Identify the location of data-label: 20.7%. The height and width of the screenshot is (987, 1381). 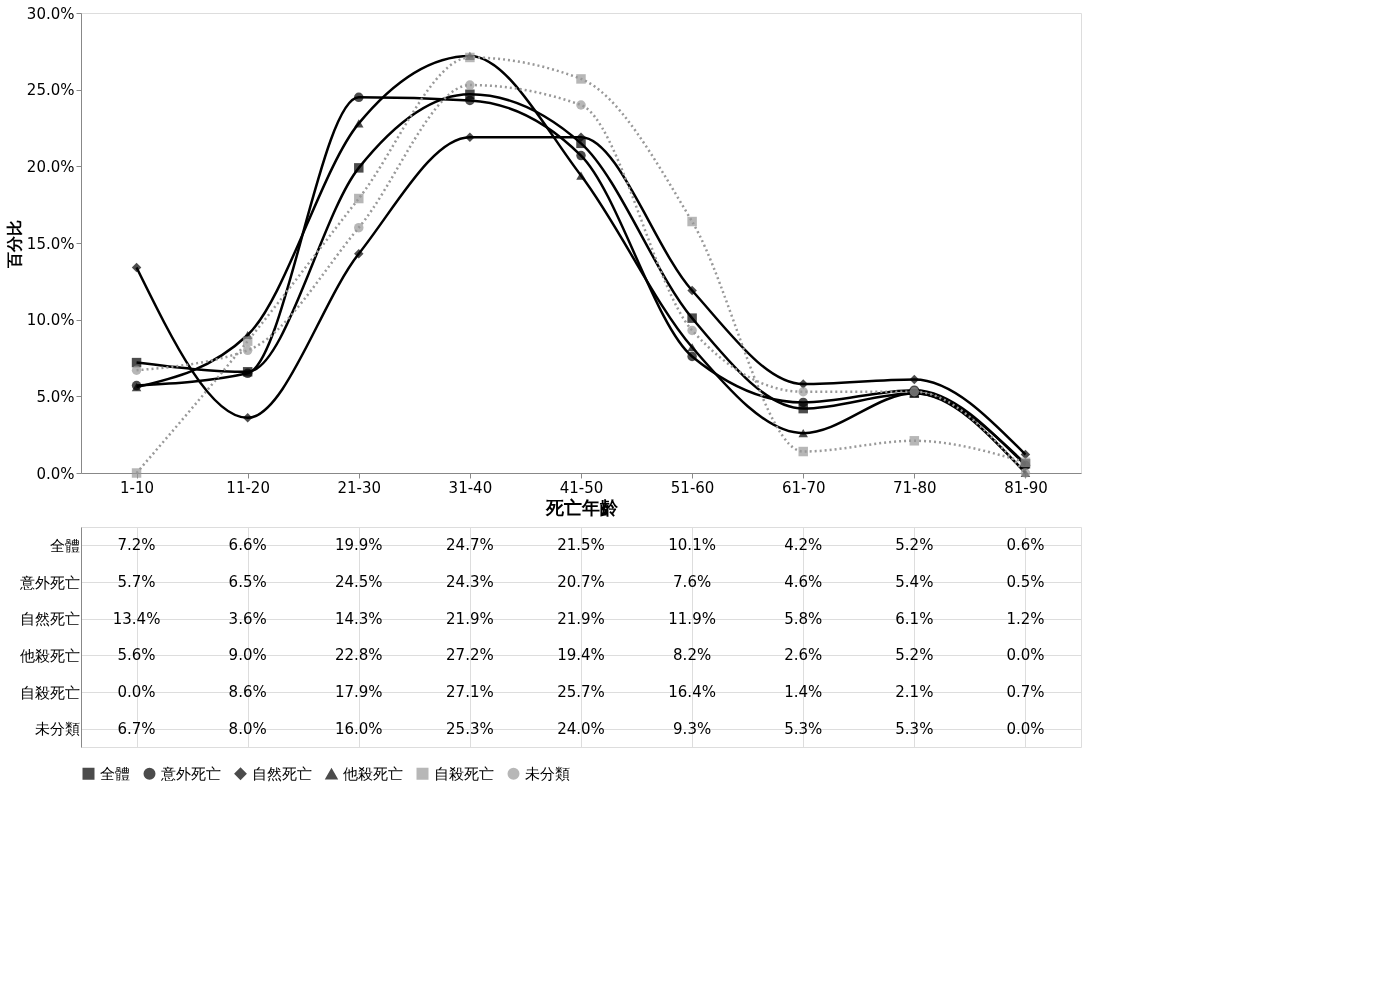
(581, 582).